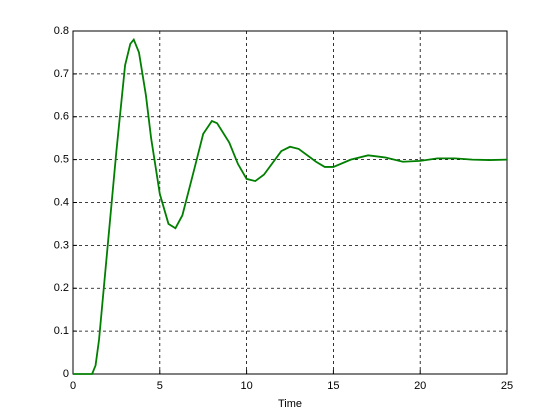  Describe the element at coordinates (420, 386) in the screenshot. I see `x-tick-label: 20` at that location.